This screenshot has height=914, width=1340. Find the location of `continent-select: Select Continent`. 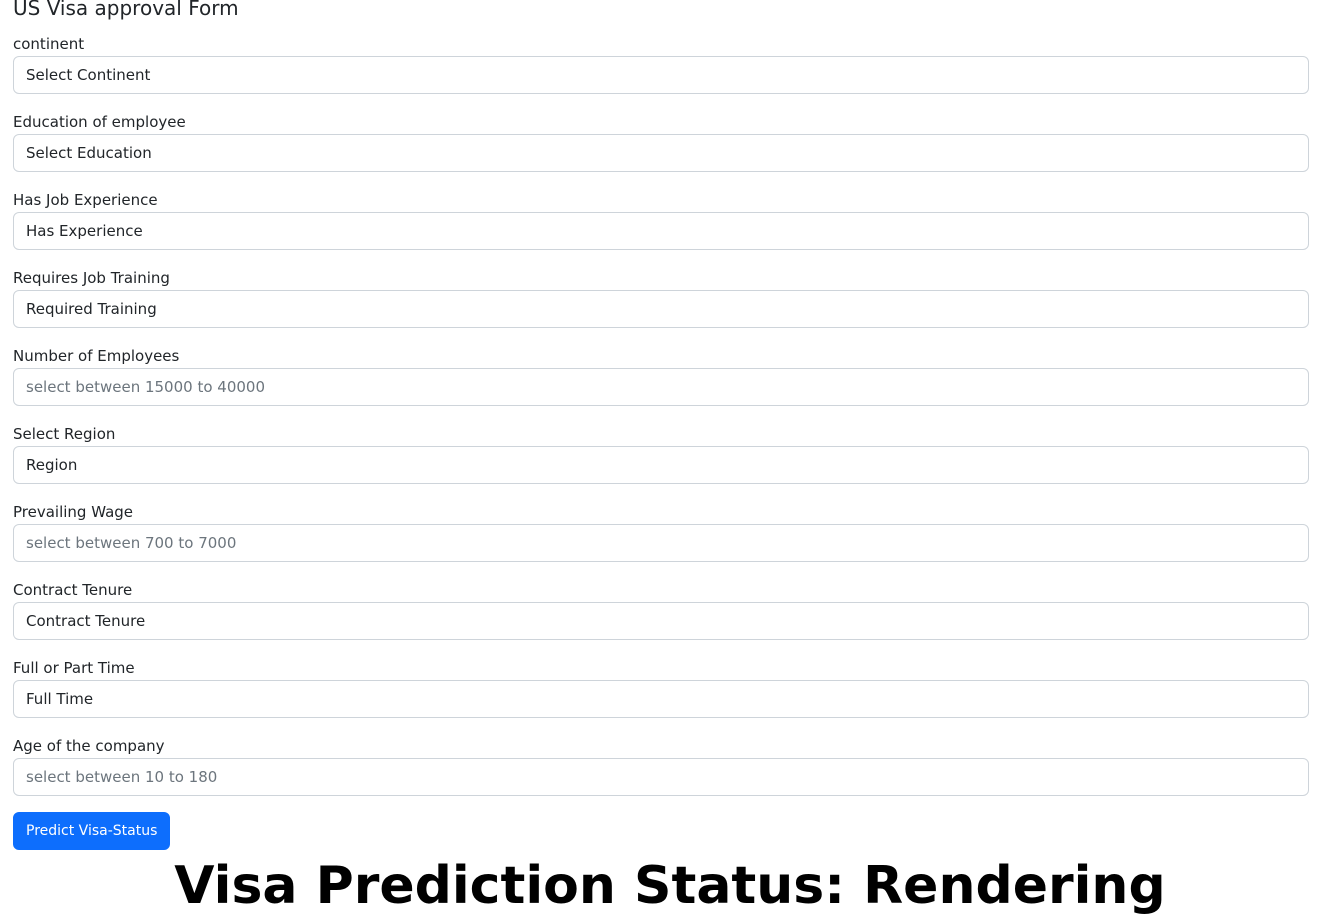

continent-select: Select Continent is located at coordinates (661, 75).